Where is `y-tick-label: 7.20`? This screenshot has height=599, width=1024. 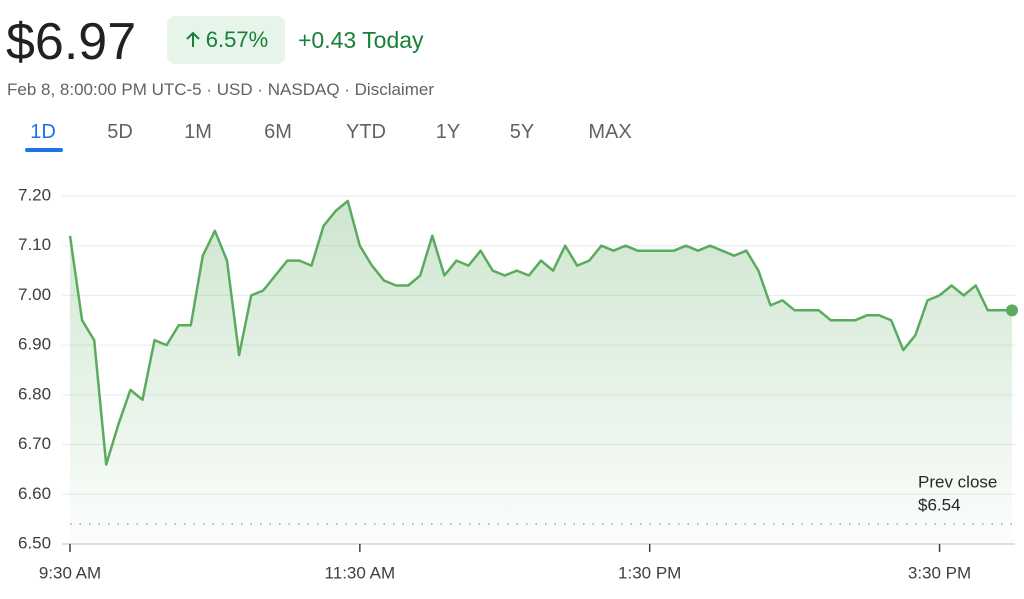
y-tick-label: 7.20 is located at coordinates (34, 194).